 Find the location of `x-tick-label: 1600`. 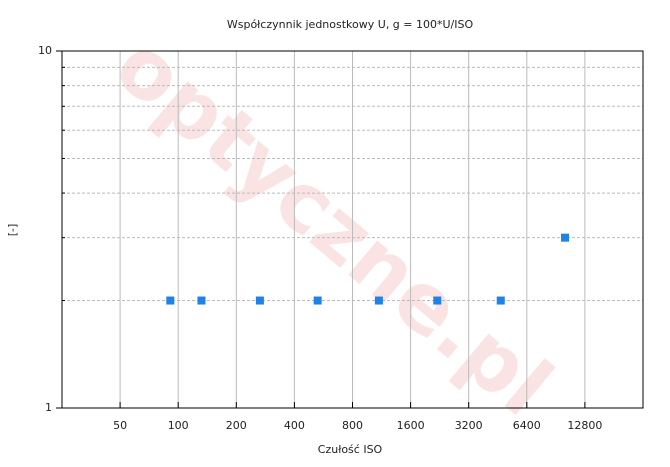

x-tick-label: 1600 is located at coordinates (411, 425).